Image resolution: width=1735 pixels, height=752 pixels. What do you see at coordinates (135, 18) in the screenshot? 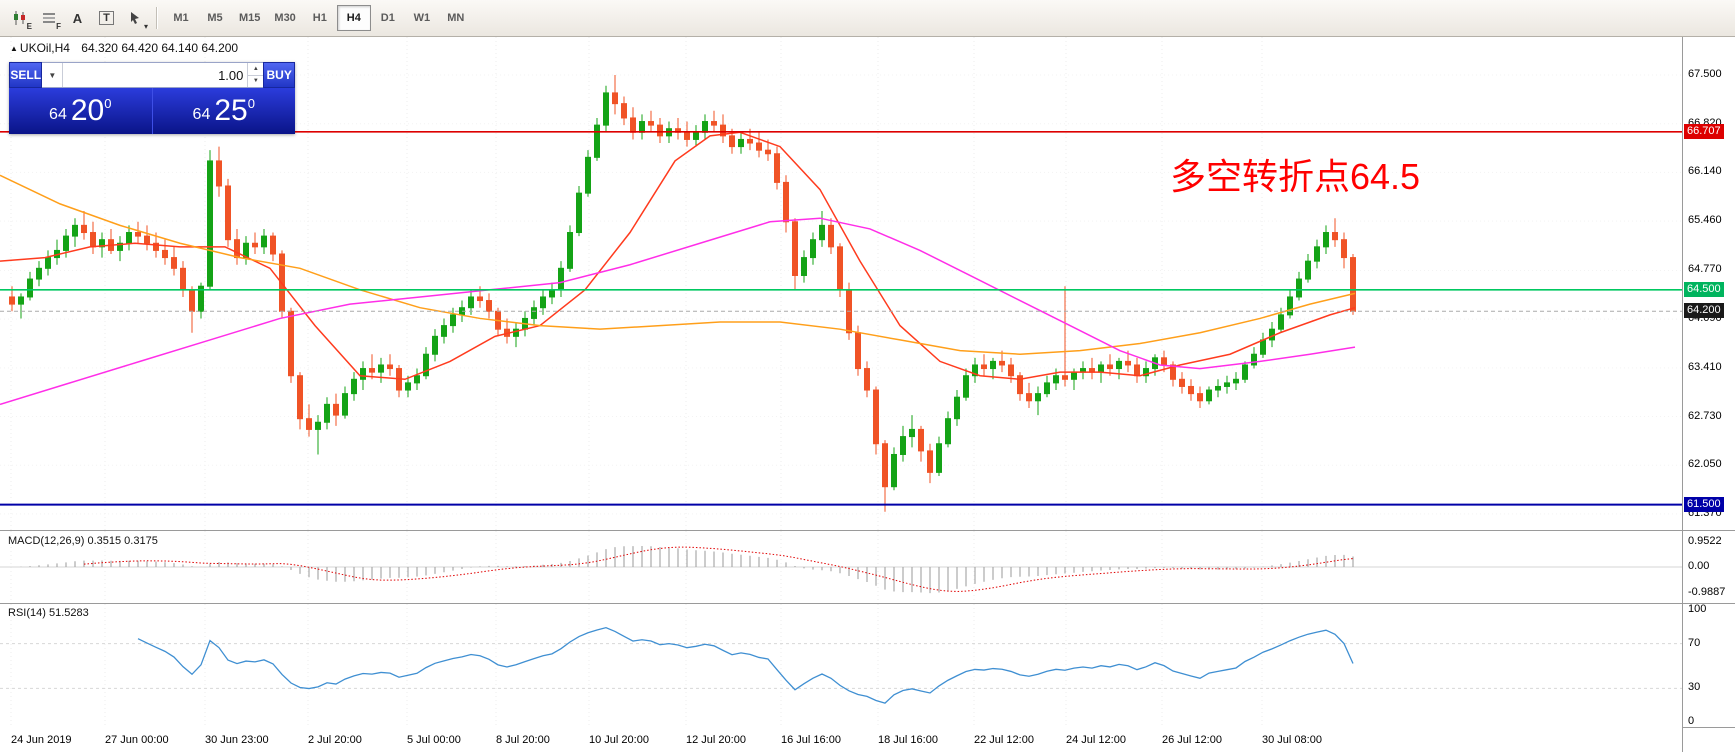
I see `cursor-tool-icon: ▾` at bounding box center [135, 18].